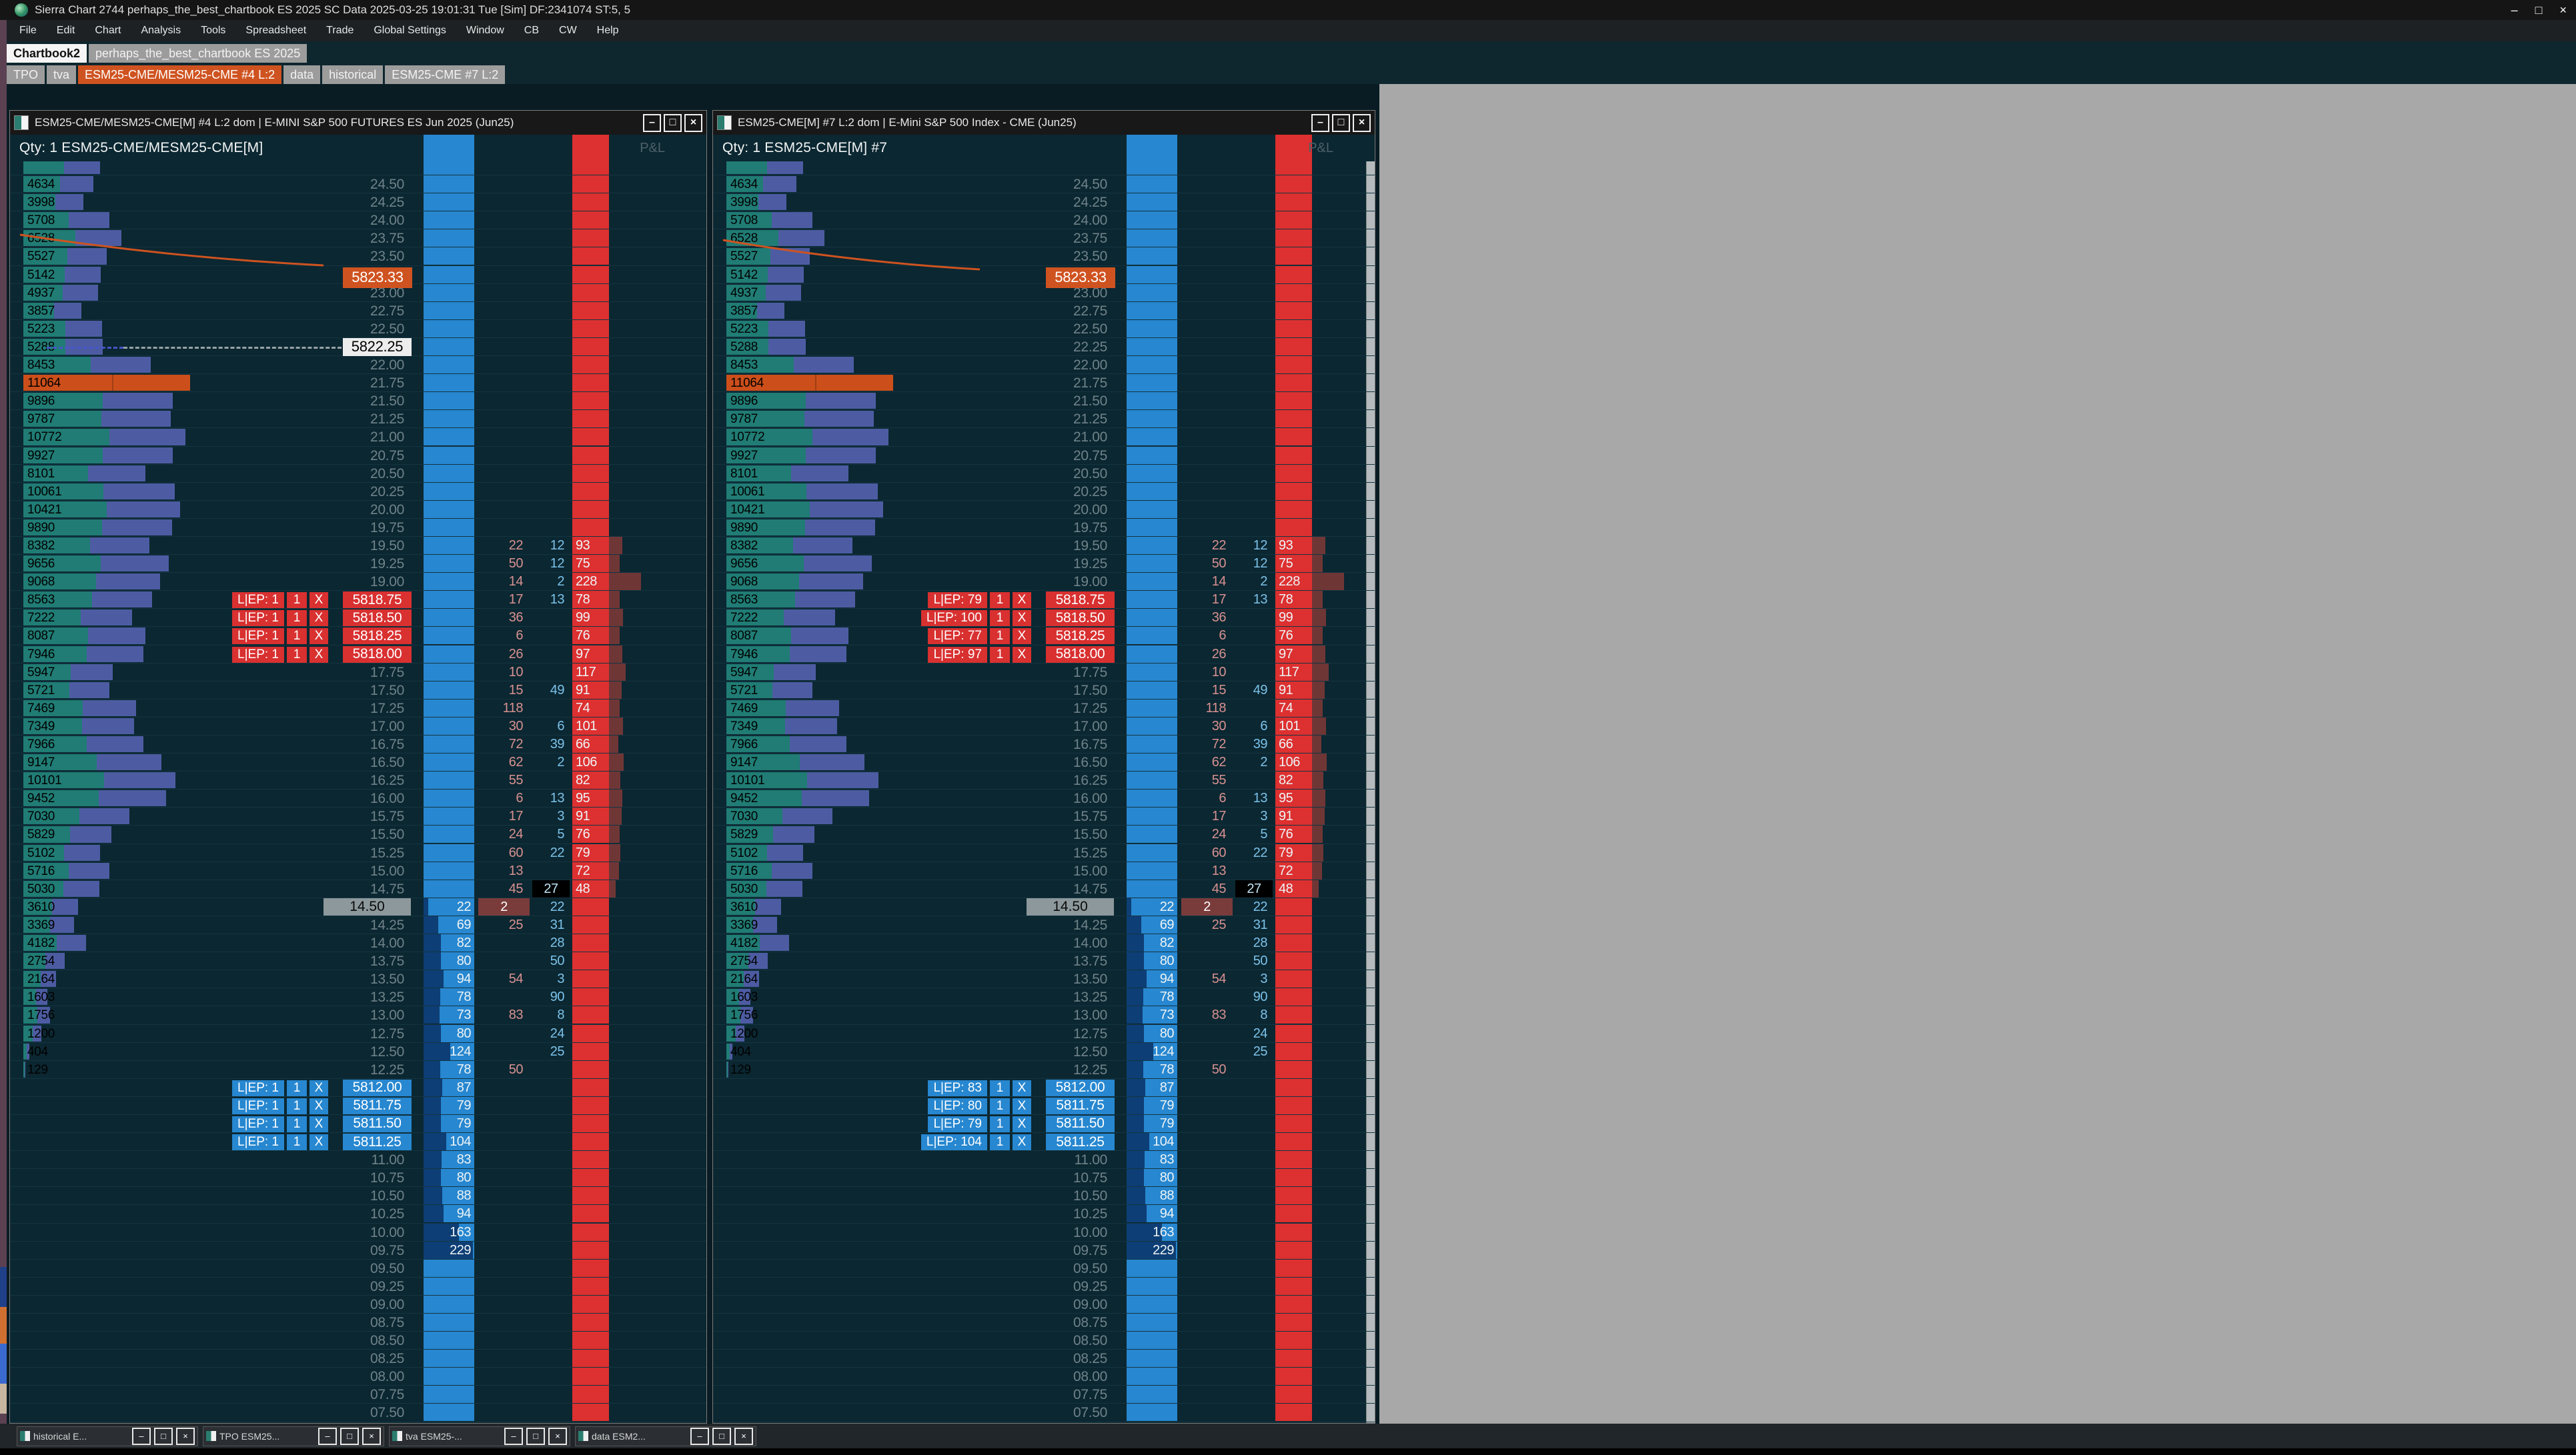  Describe the element at coordinates (1293, 564) in the screenshot. I see `ask-size-cell: 75` at that location.